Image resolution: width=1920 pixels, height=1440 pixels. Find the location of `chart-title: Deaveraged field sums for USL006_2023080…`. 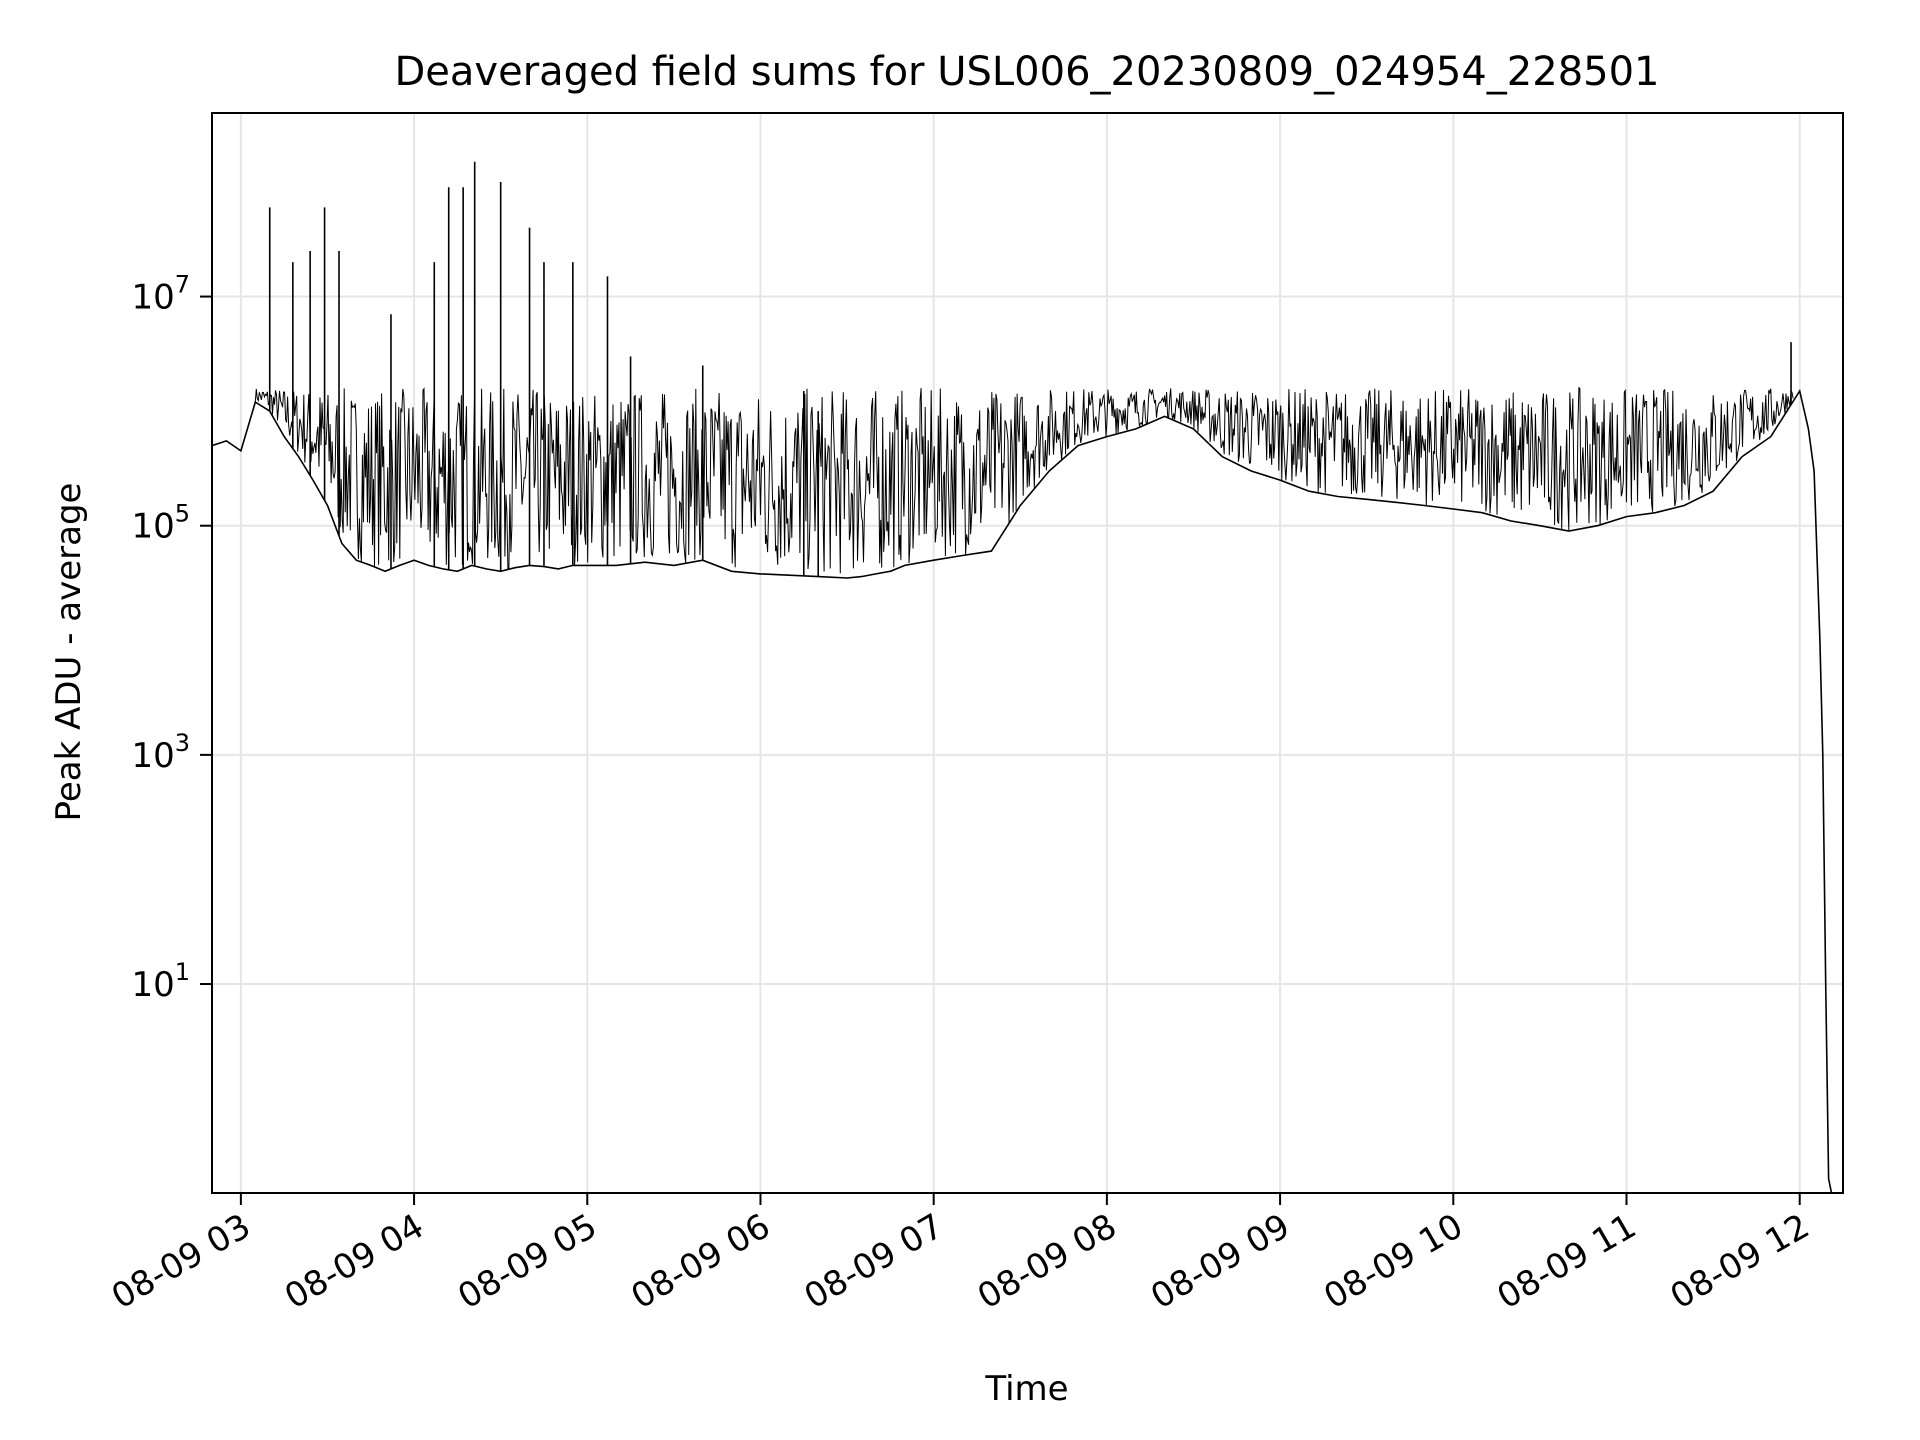

chart-title: Deaveraged field sums for USL006_2023080… is located at coordinates (1027, 72).